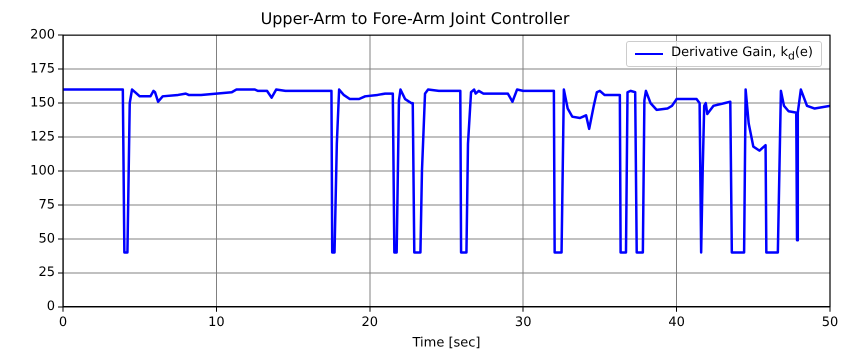  What do you see at coordinates (42, 136) in the screenshot?
I see `y-tick-label: 125` at bounding box center [42, 136].